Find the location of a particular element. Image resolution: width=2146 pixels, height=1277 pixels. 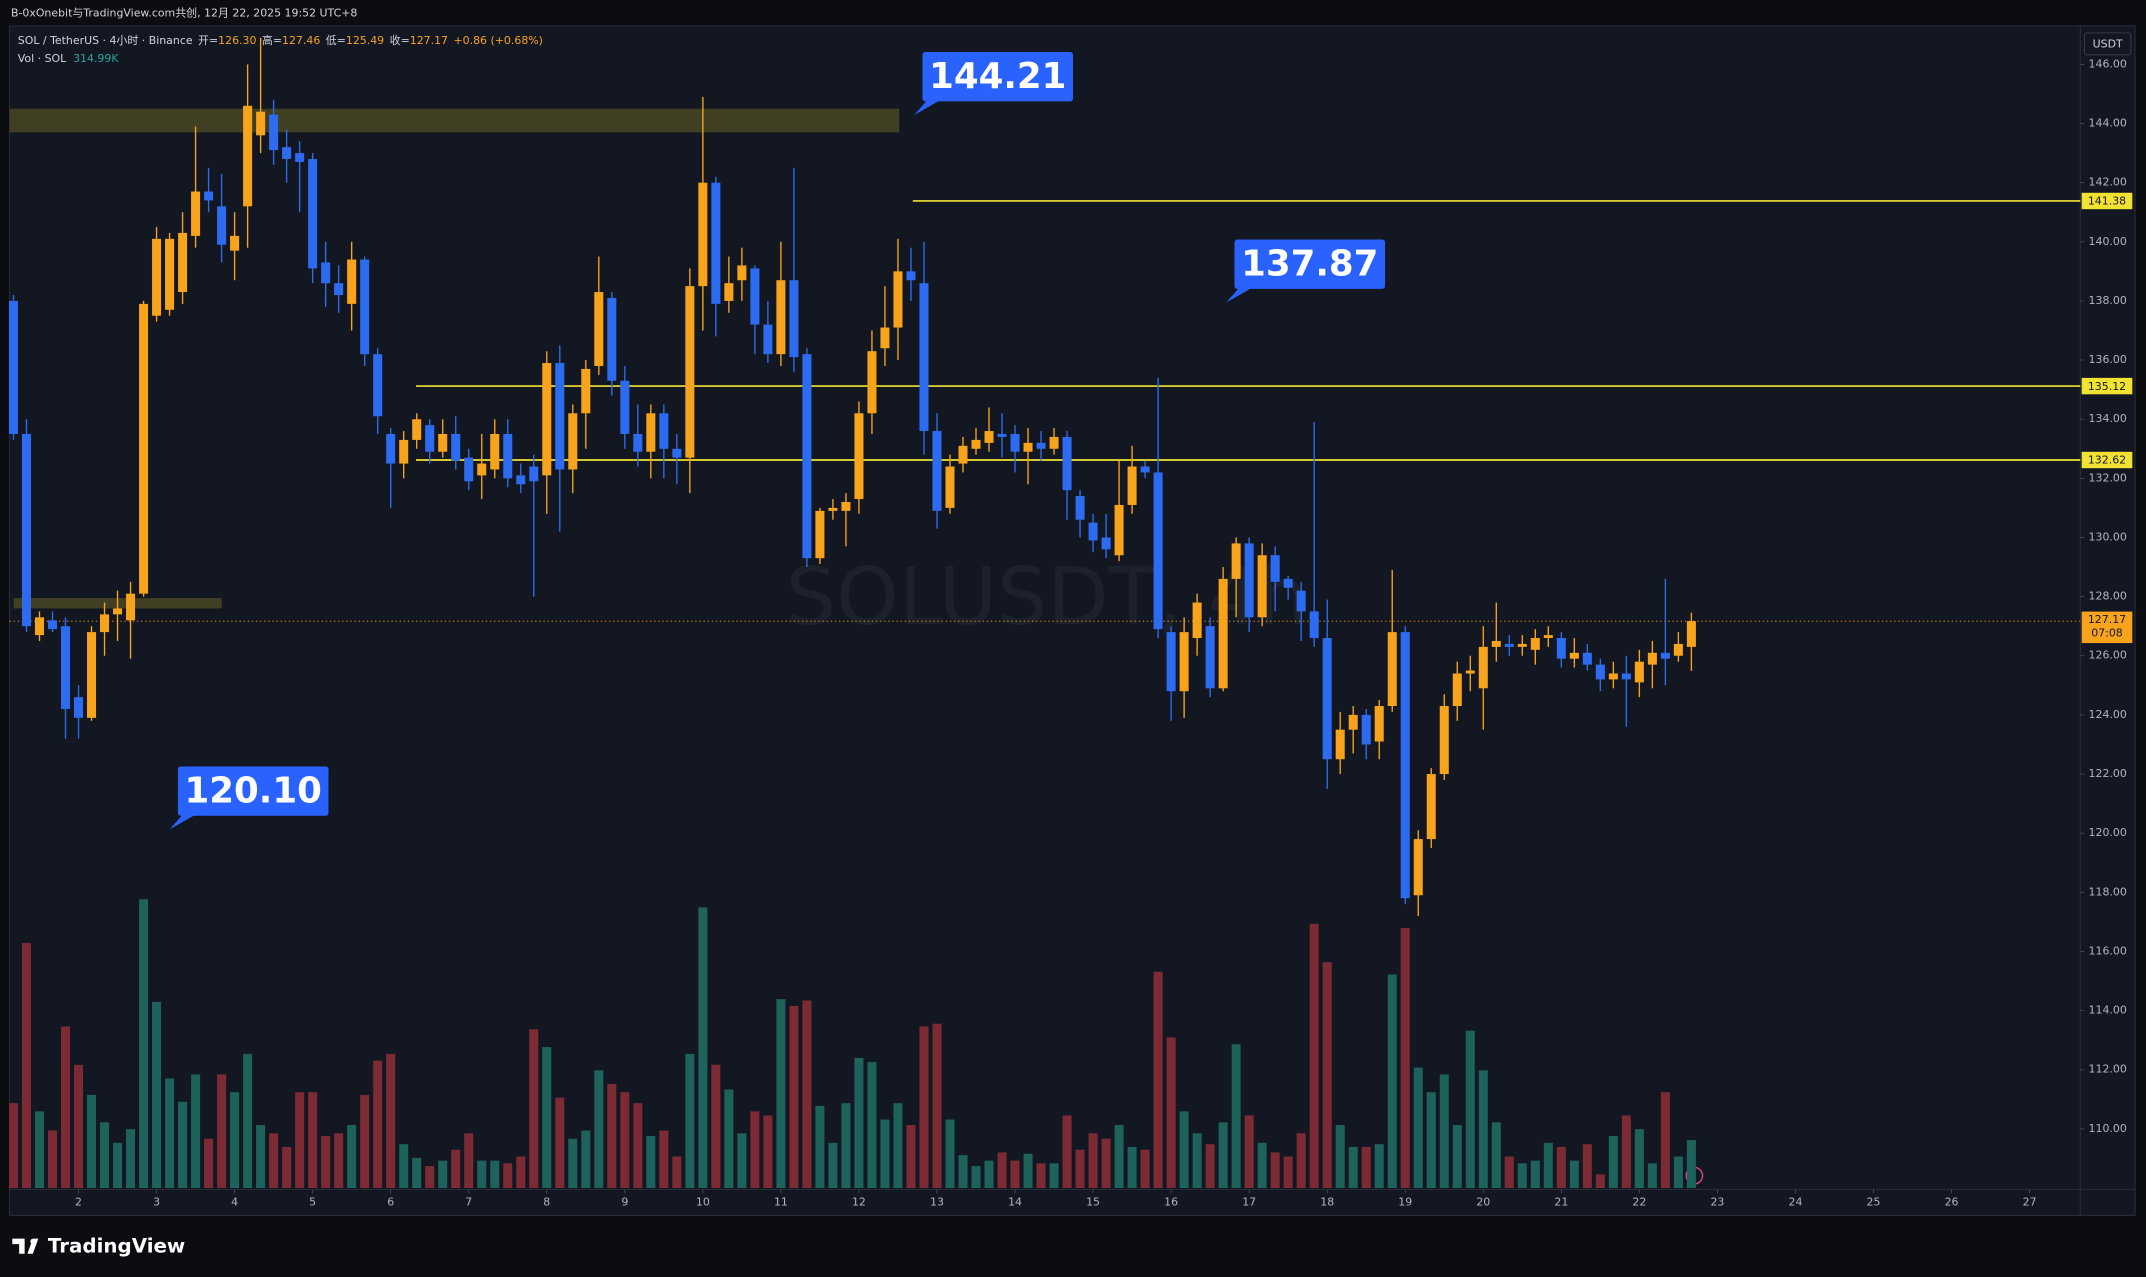

countdown: 07:08 is located at coordinates (2107, 632).